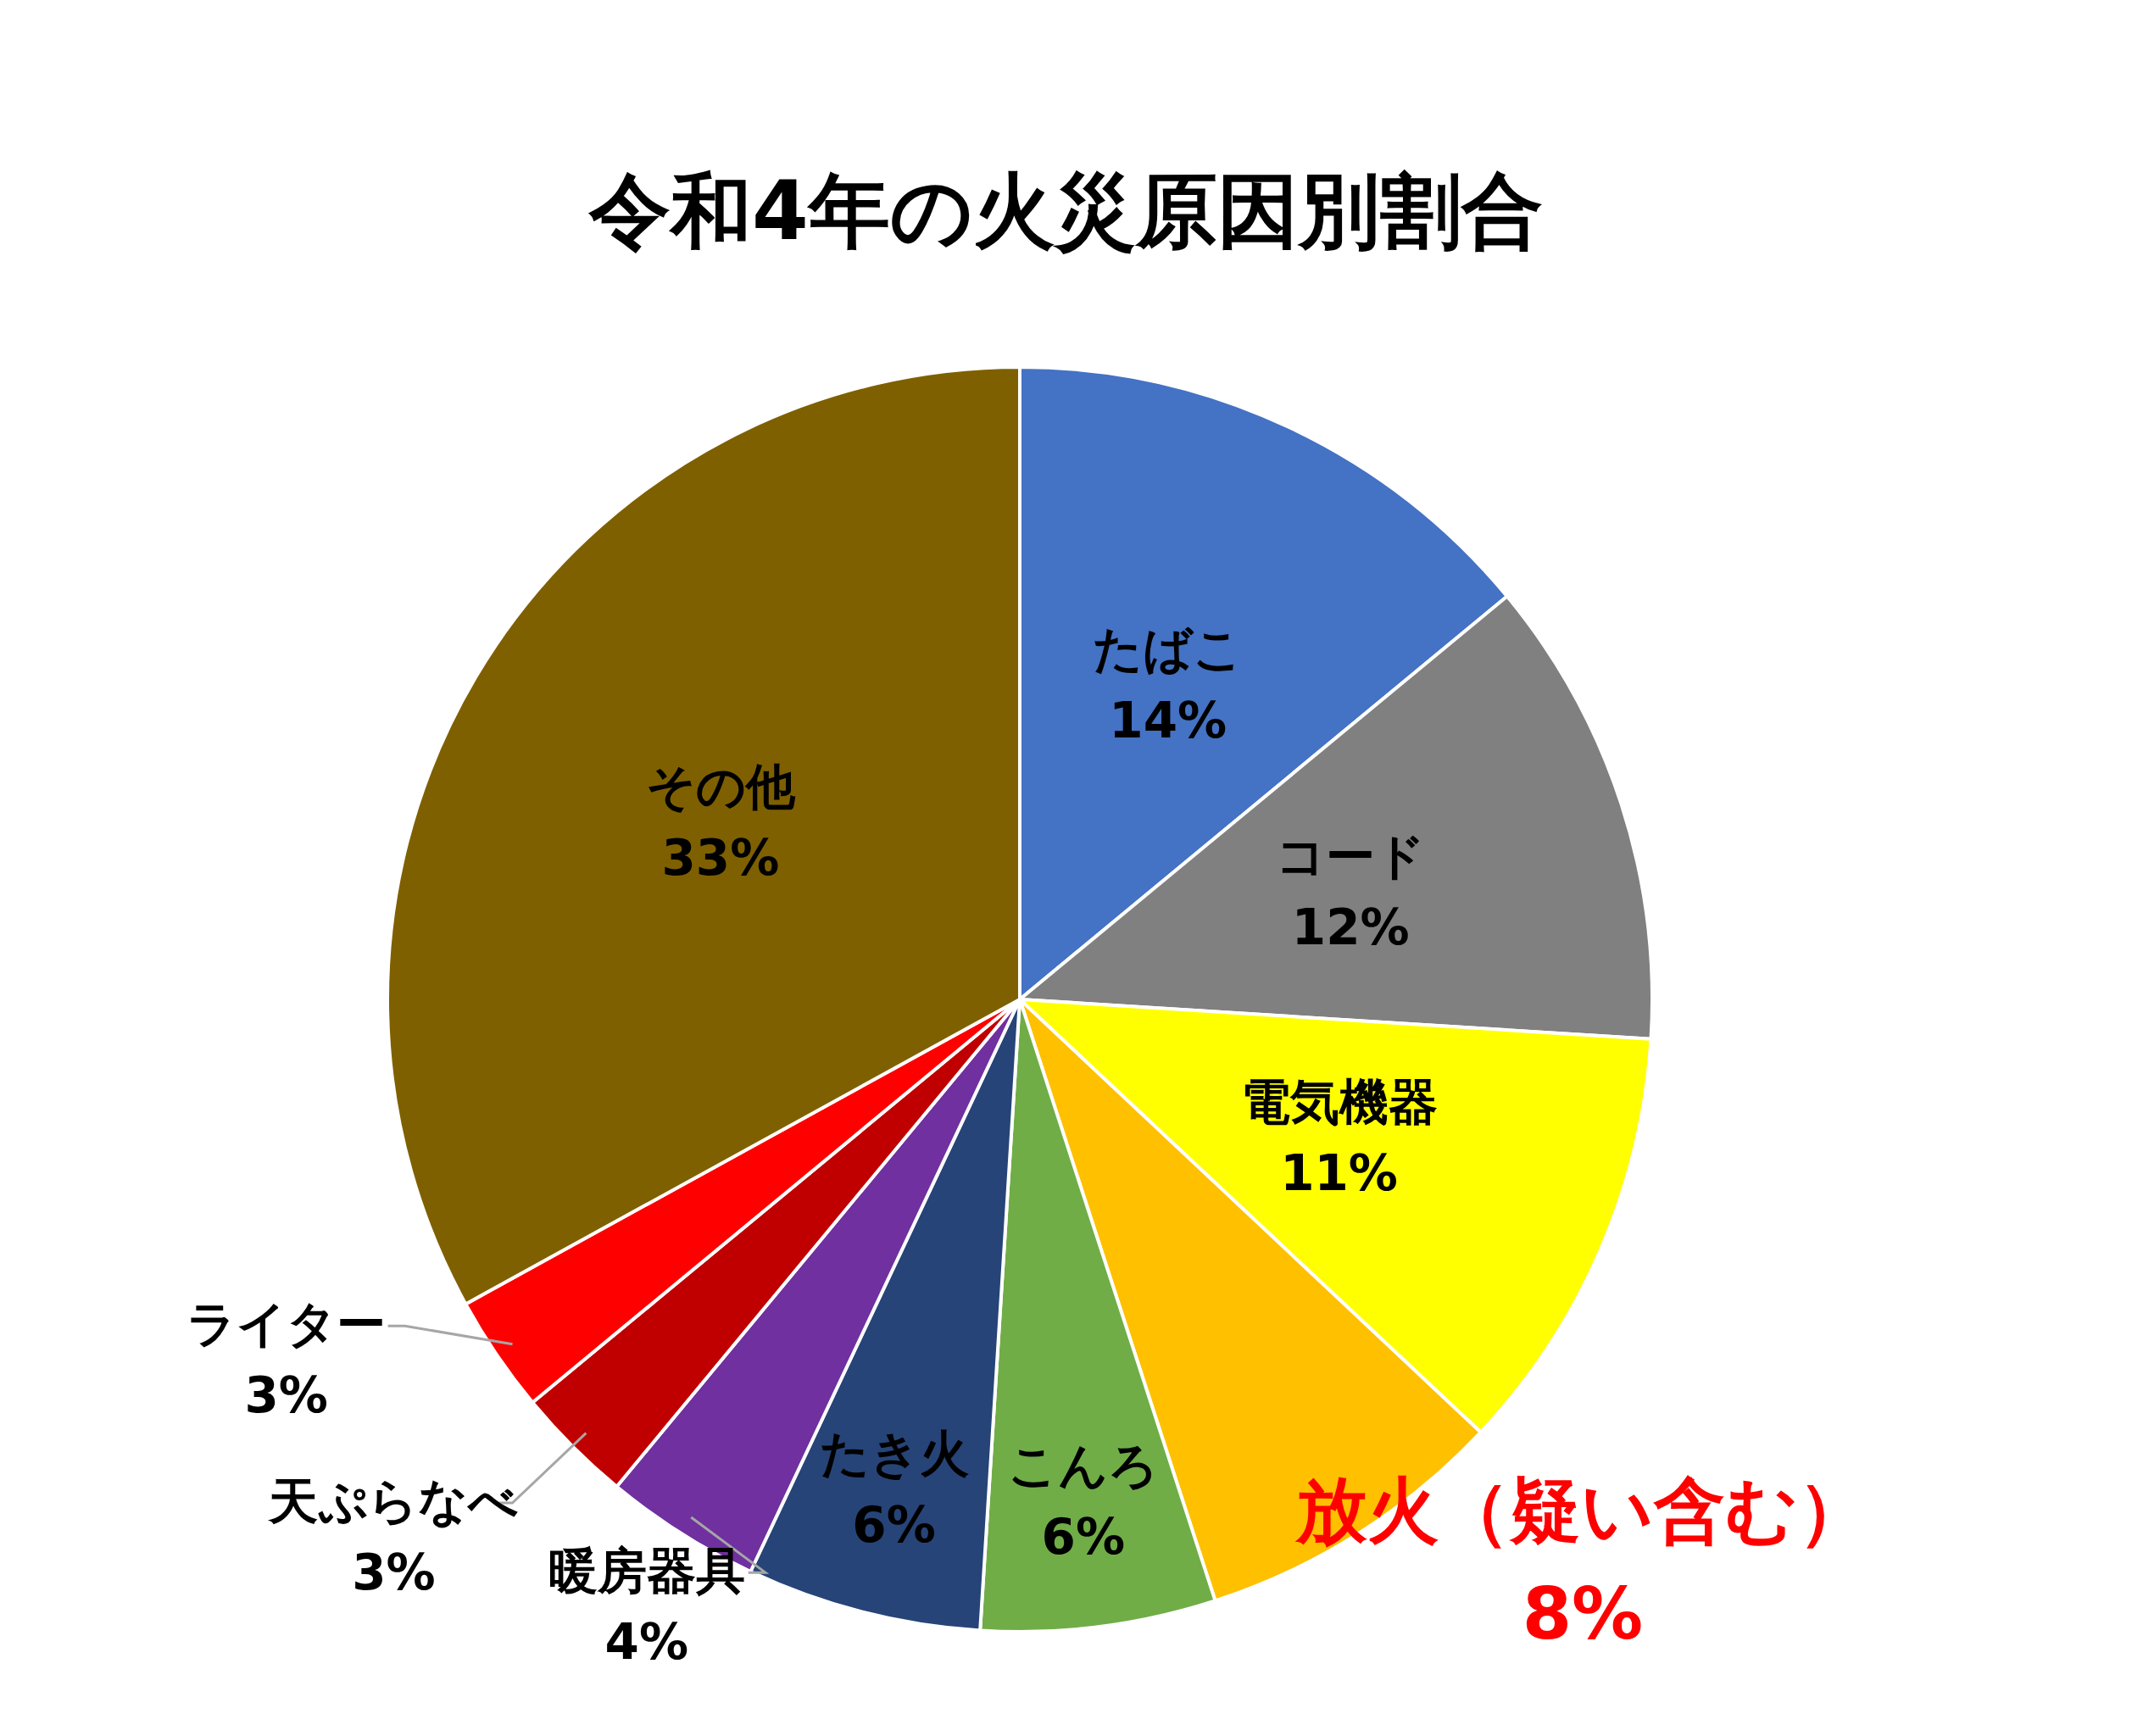 The height and width of the screenshot is (1736, 2132). I want to click on slice-label: 電気機器, so click(1339, 1101).